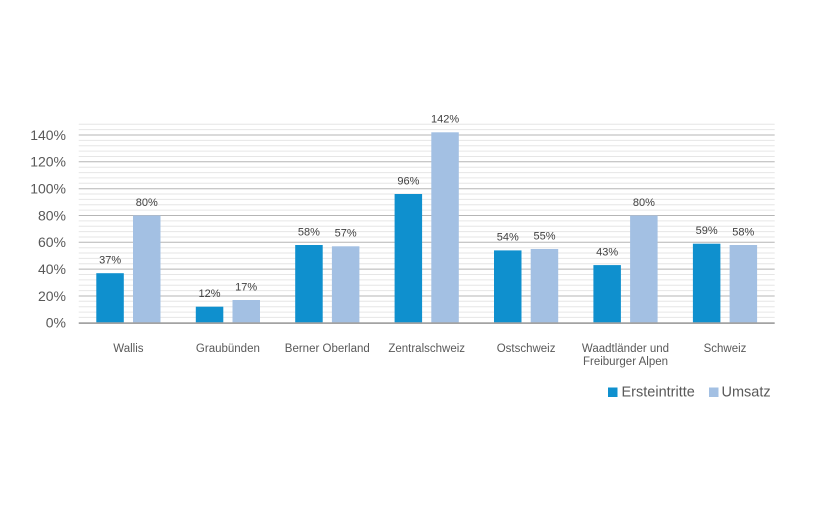 The width and height of the screenshot is (820, 518). I want to click on svg-text: 60%, so click(52, 242).